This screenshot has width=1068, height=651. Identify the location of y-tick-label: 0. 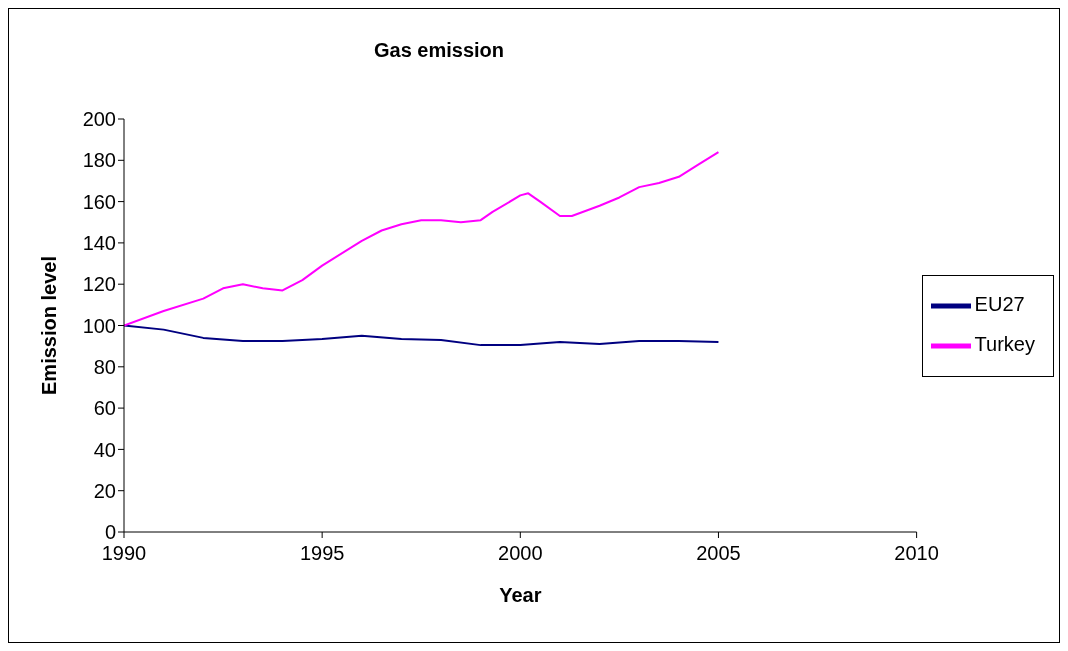
(110, 532).